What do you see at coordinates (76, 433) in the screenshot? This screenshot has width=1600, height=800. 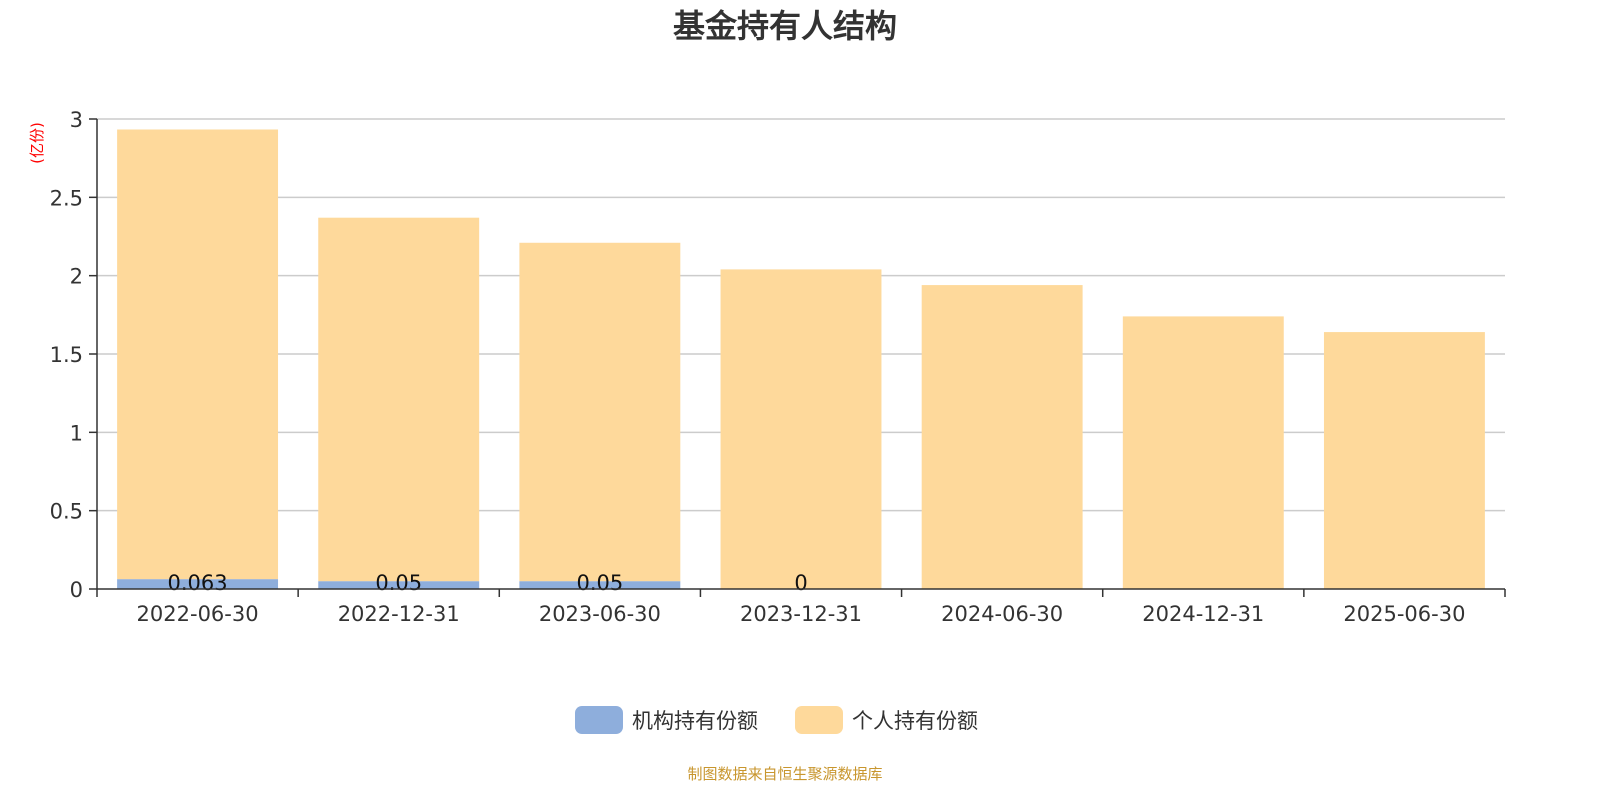 I see `y-tick-label: 1` at bounding box center [76, 433].